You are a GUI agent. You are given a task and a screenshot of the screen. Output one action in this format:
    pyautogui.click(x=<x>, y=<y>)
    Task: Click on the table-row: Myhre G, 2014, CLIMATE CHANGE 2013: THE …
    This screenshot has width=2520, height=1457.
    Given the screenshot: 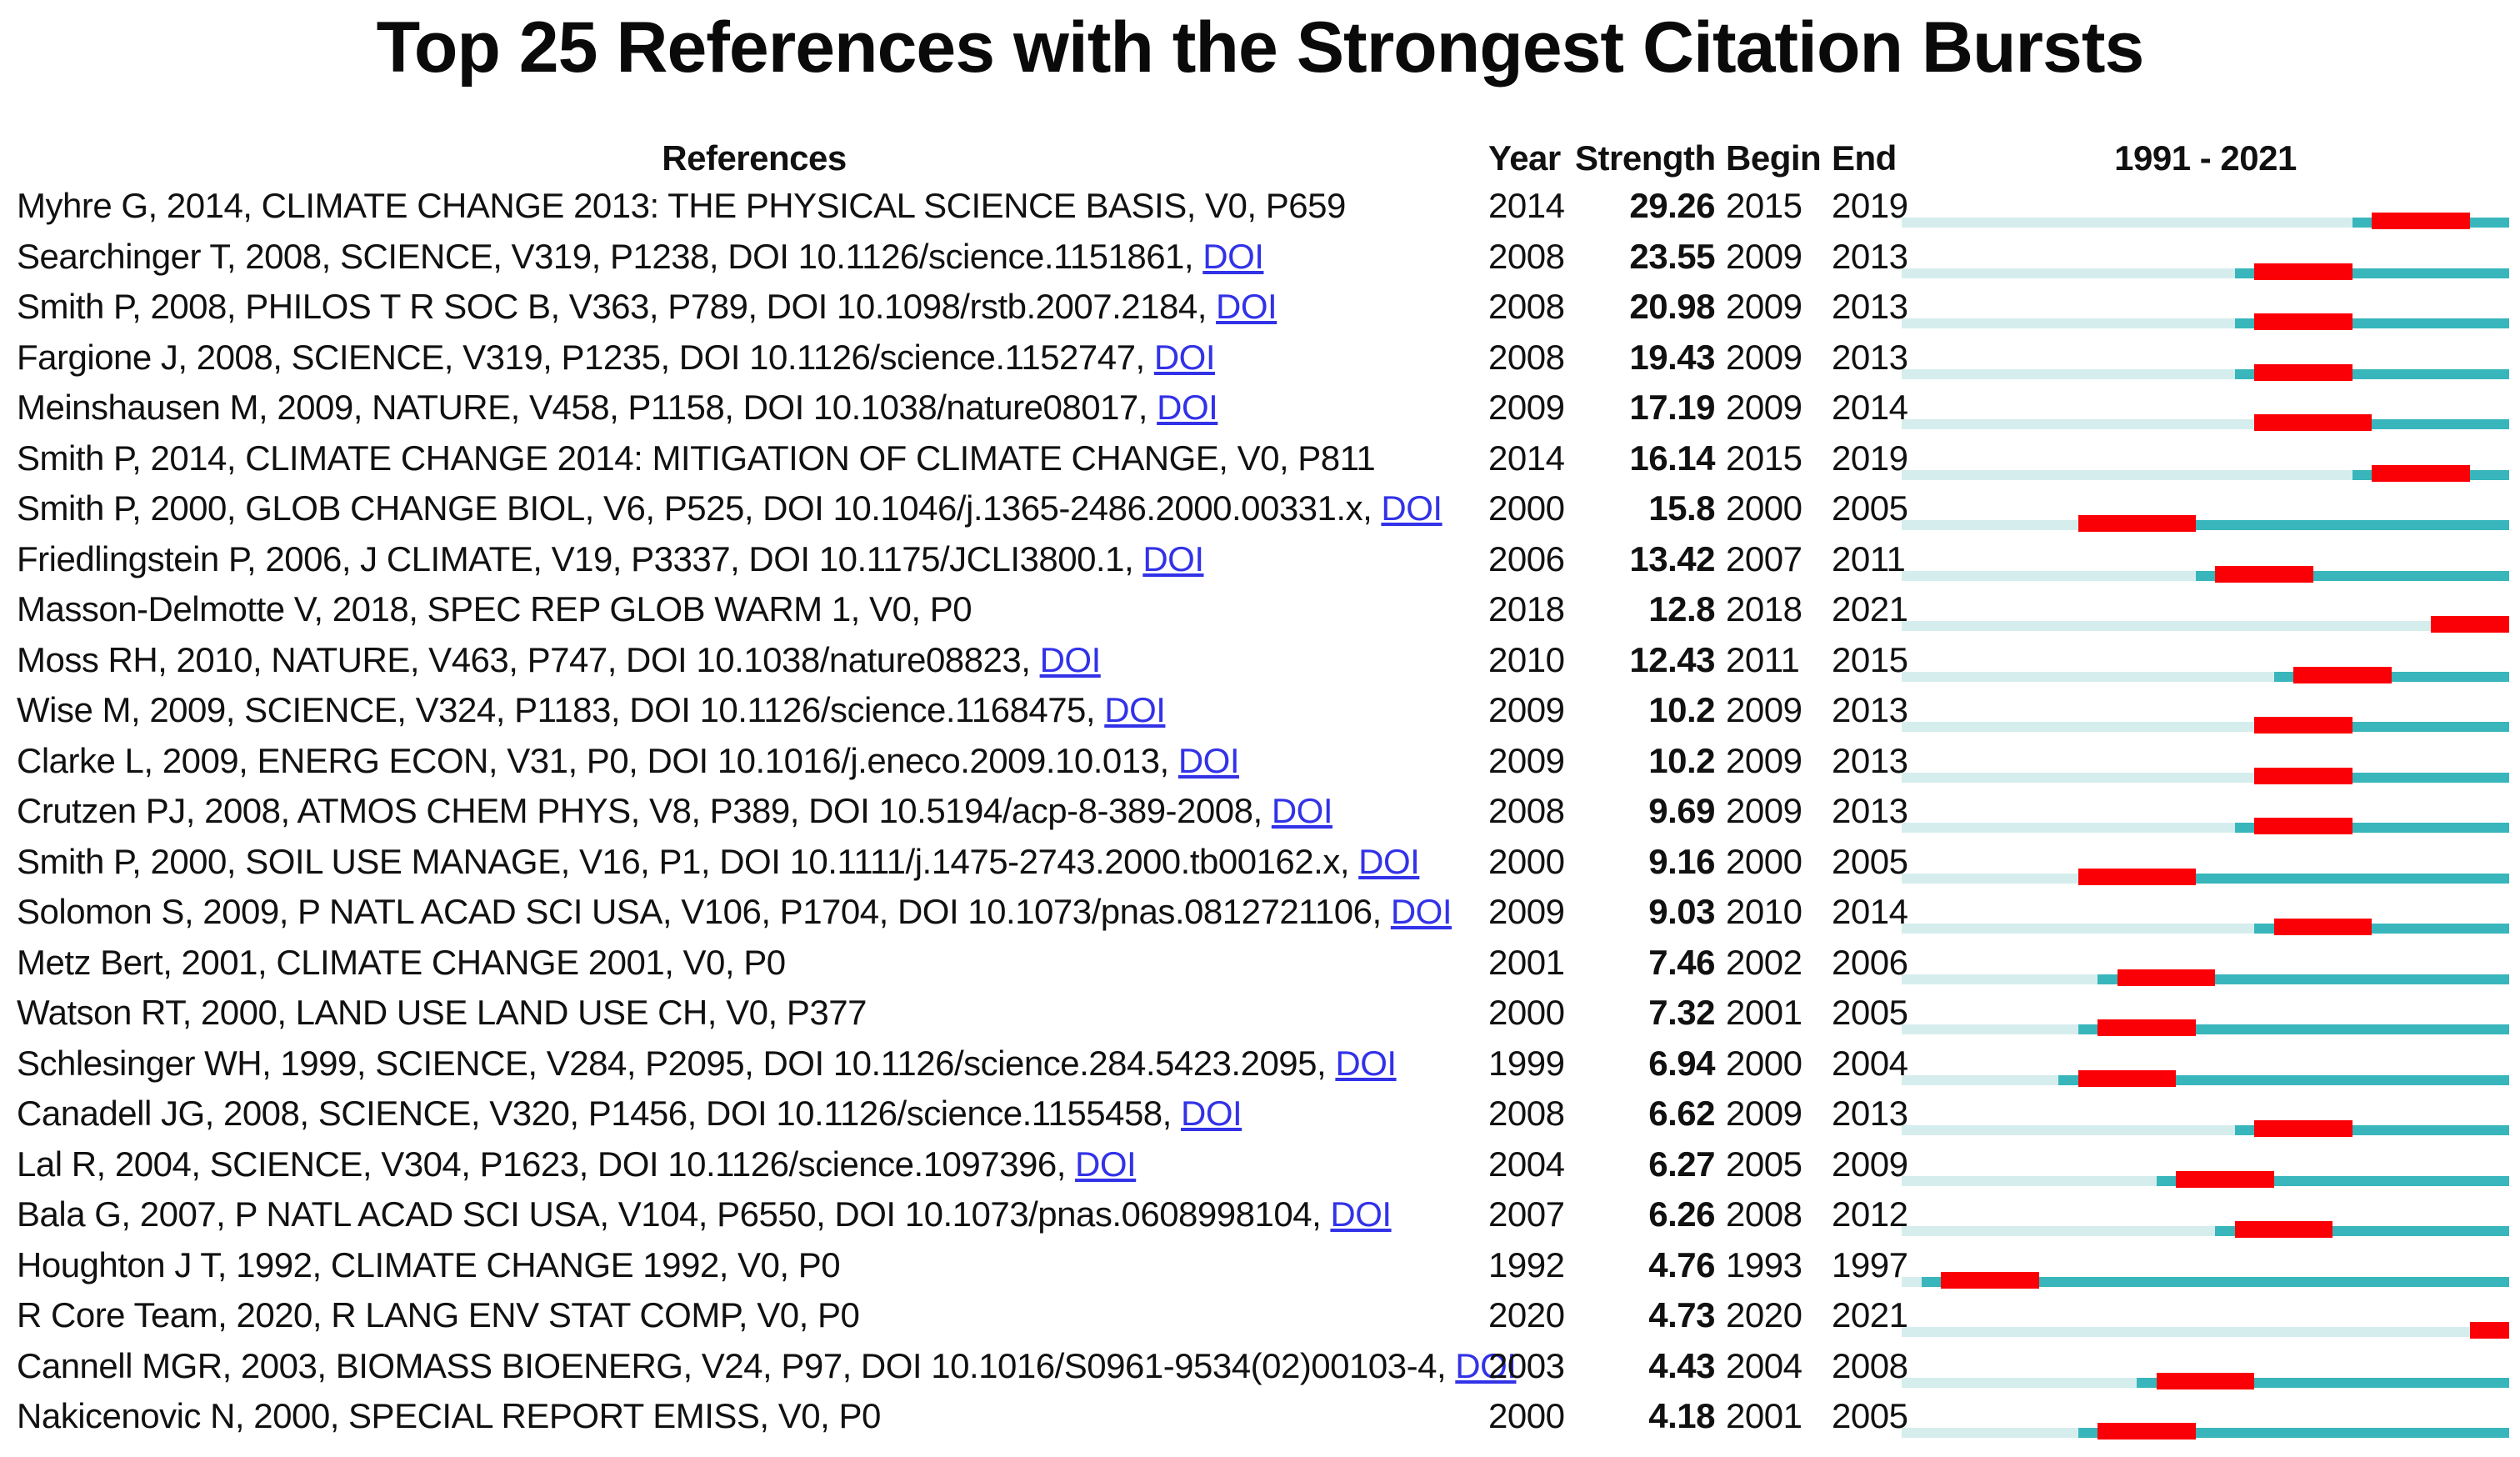 What is the action you would take?
    pyautogui.click(x=1260, y=206)
    